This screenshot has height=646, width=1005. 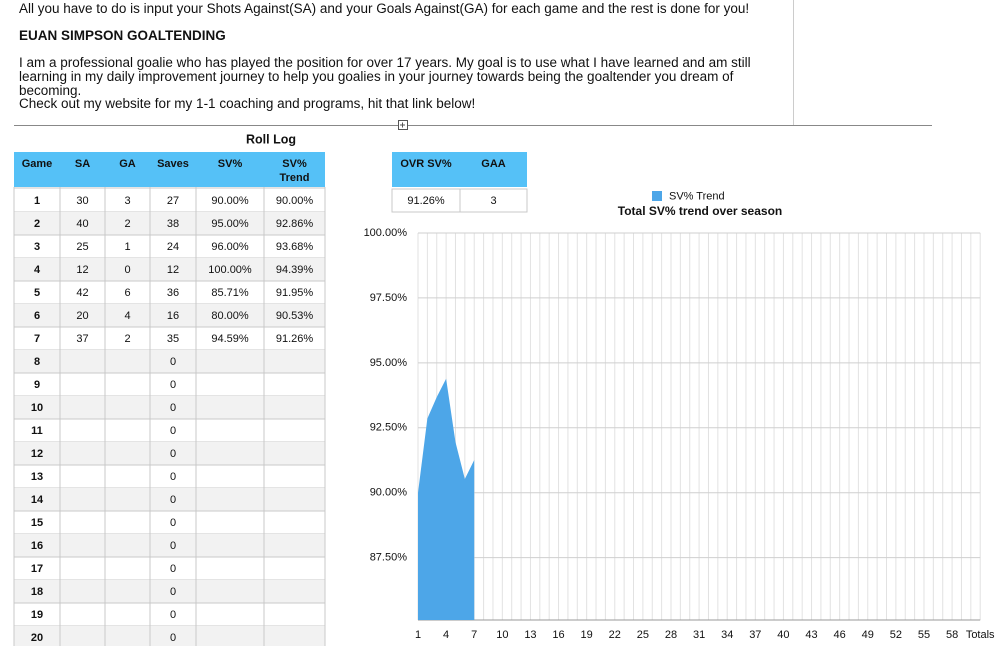 What do you see at coordinates (700, 211) in the screenshot?
I see `chart-title: Total SV% trend over season` at bounding box center [700, 211].